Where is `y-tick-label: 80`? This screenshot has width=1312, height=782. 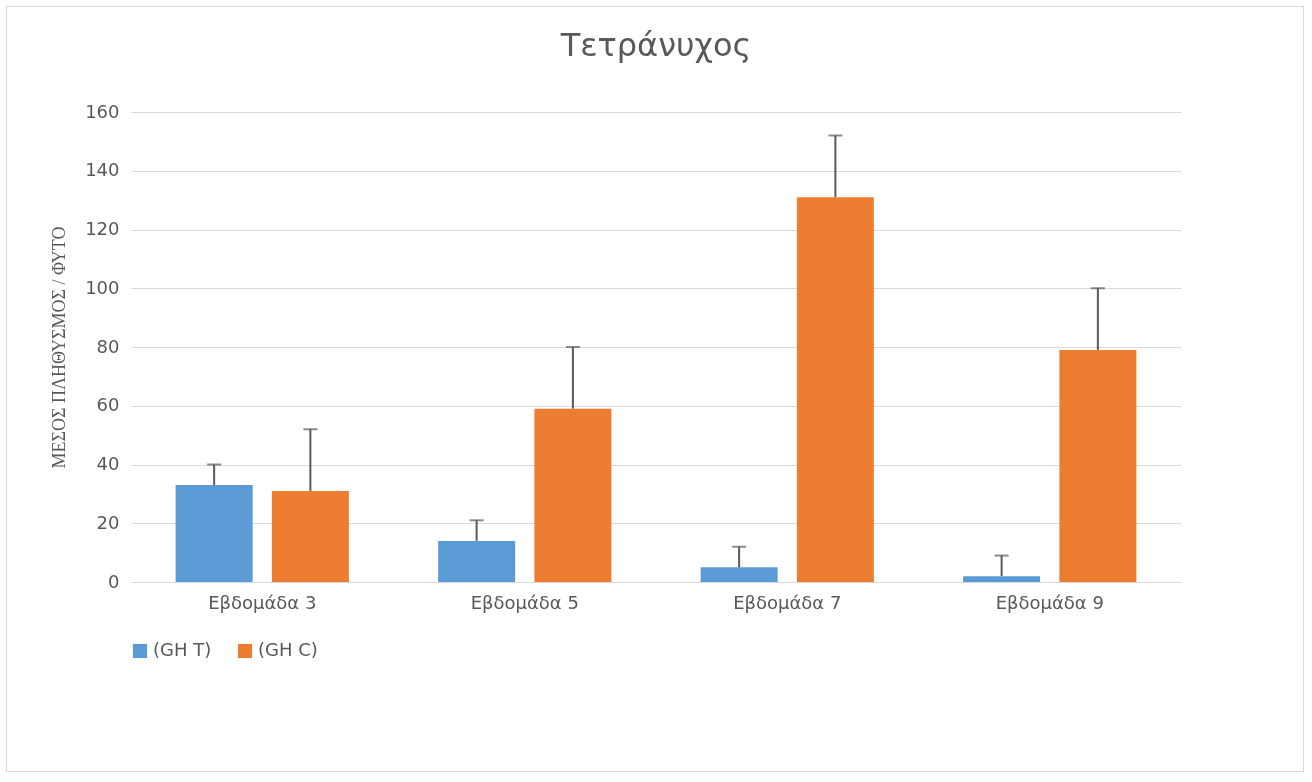
y-tick-label: 80 is located at coordinates (108, 346).